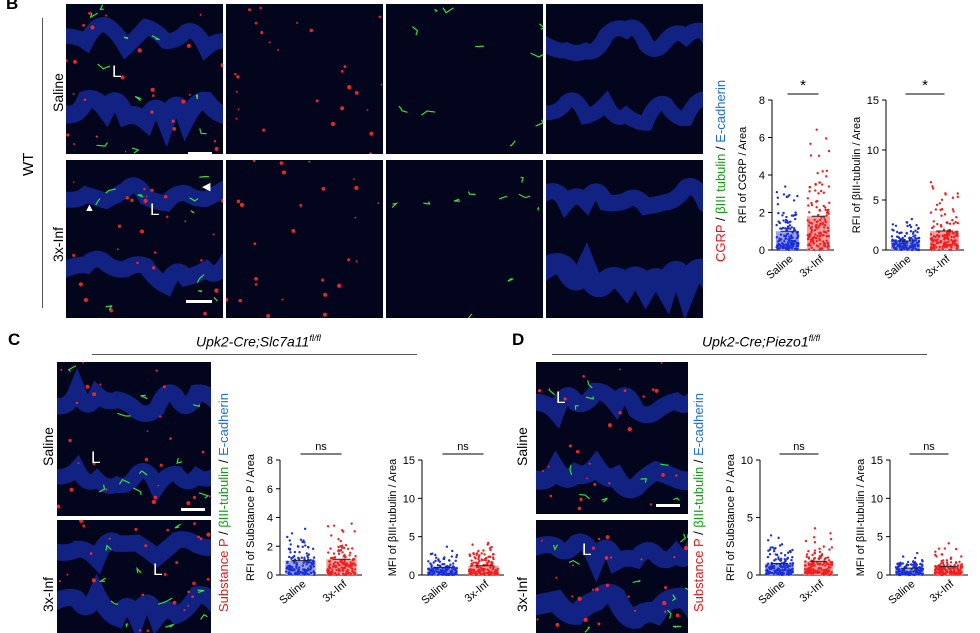 The image size is (980, 633). I want to click on scatter-points, so click(905, 234).